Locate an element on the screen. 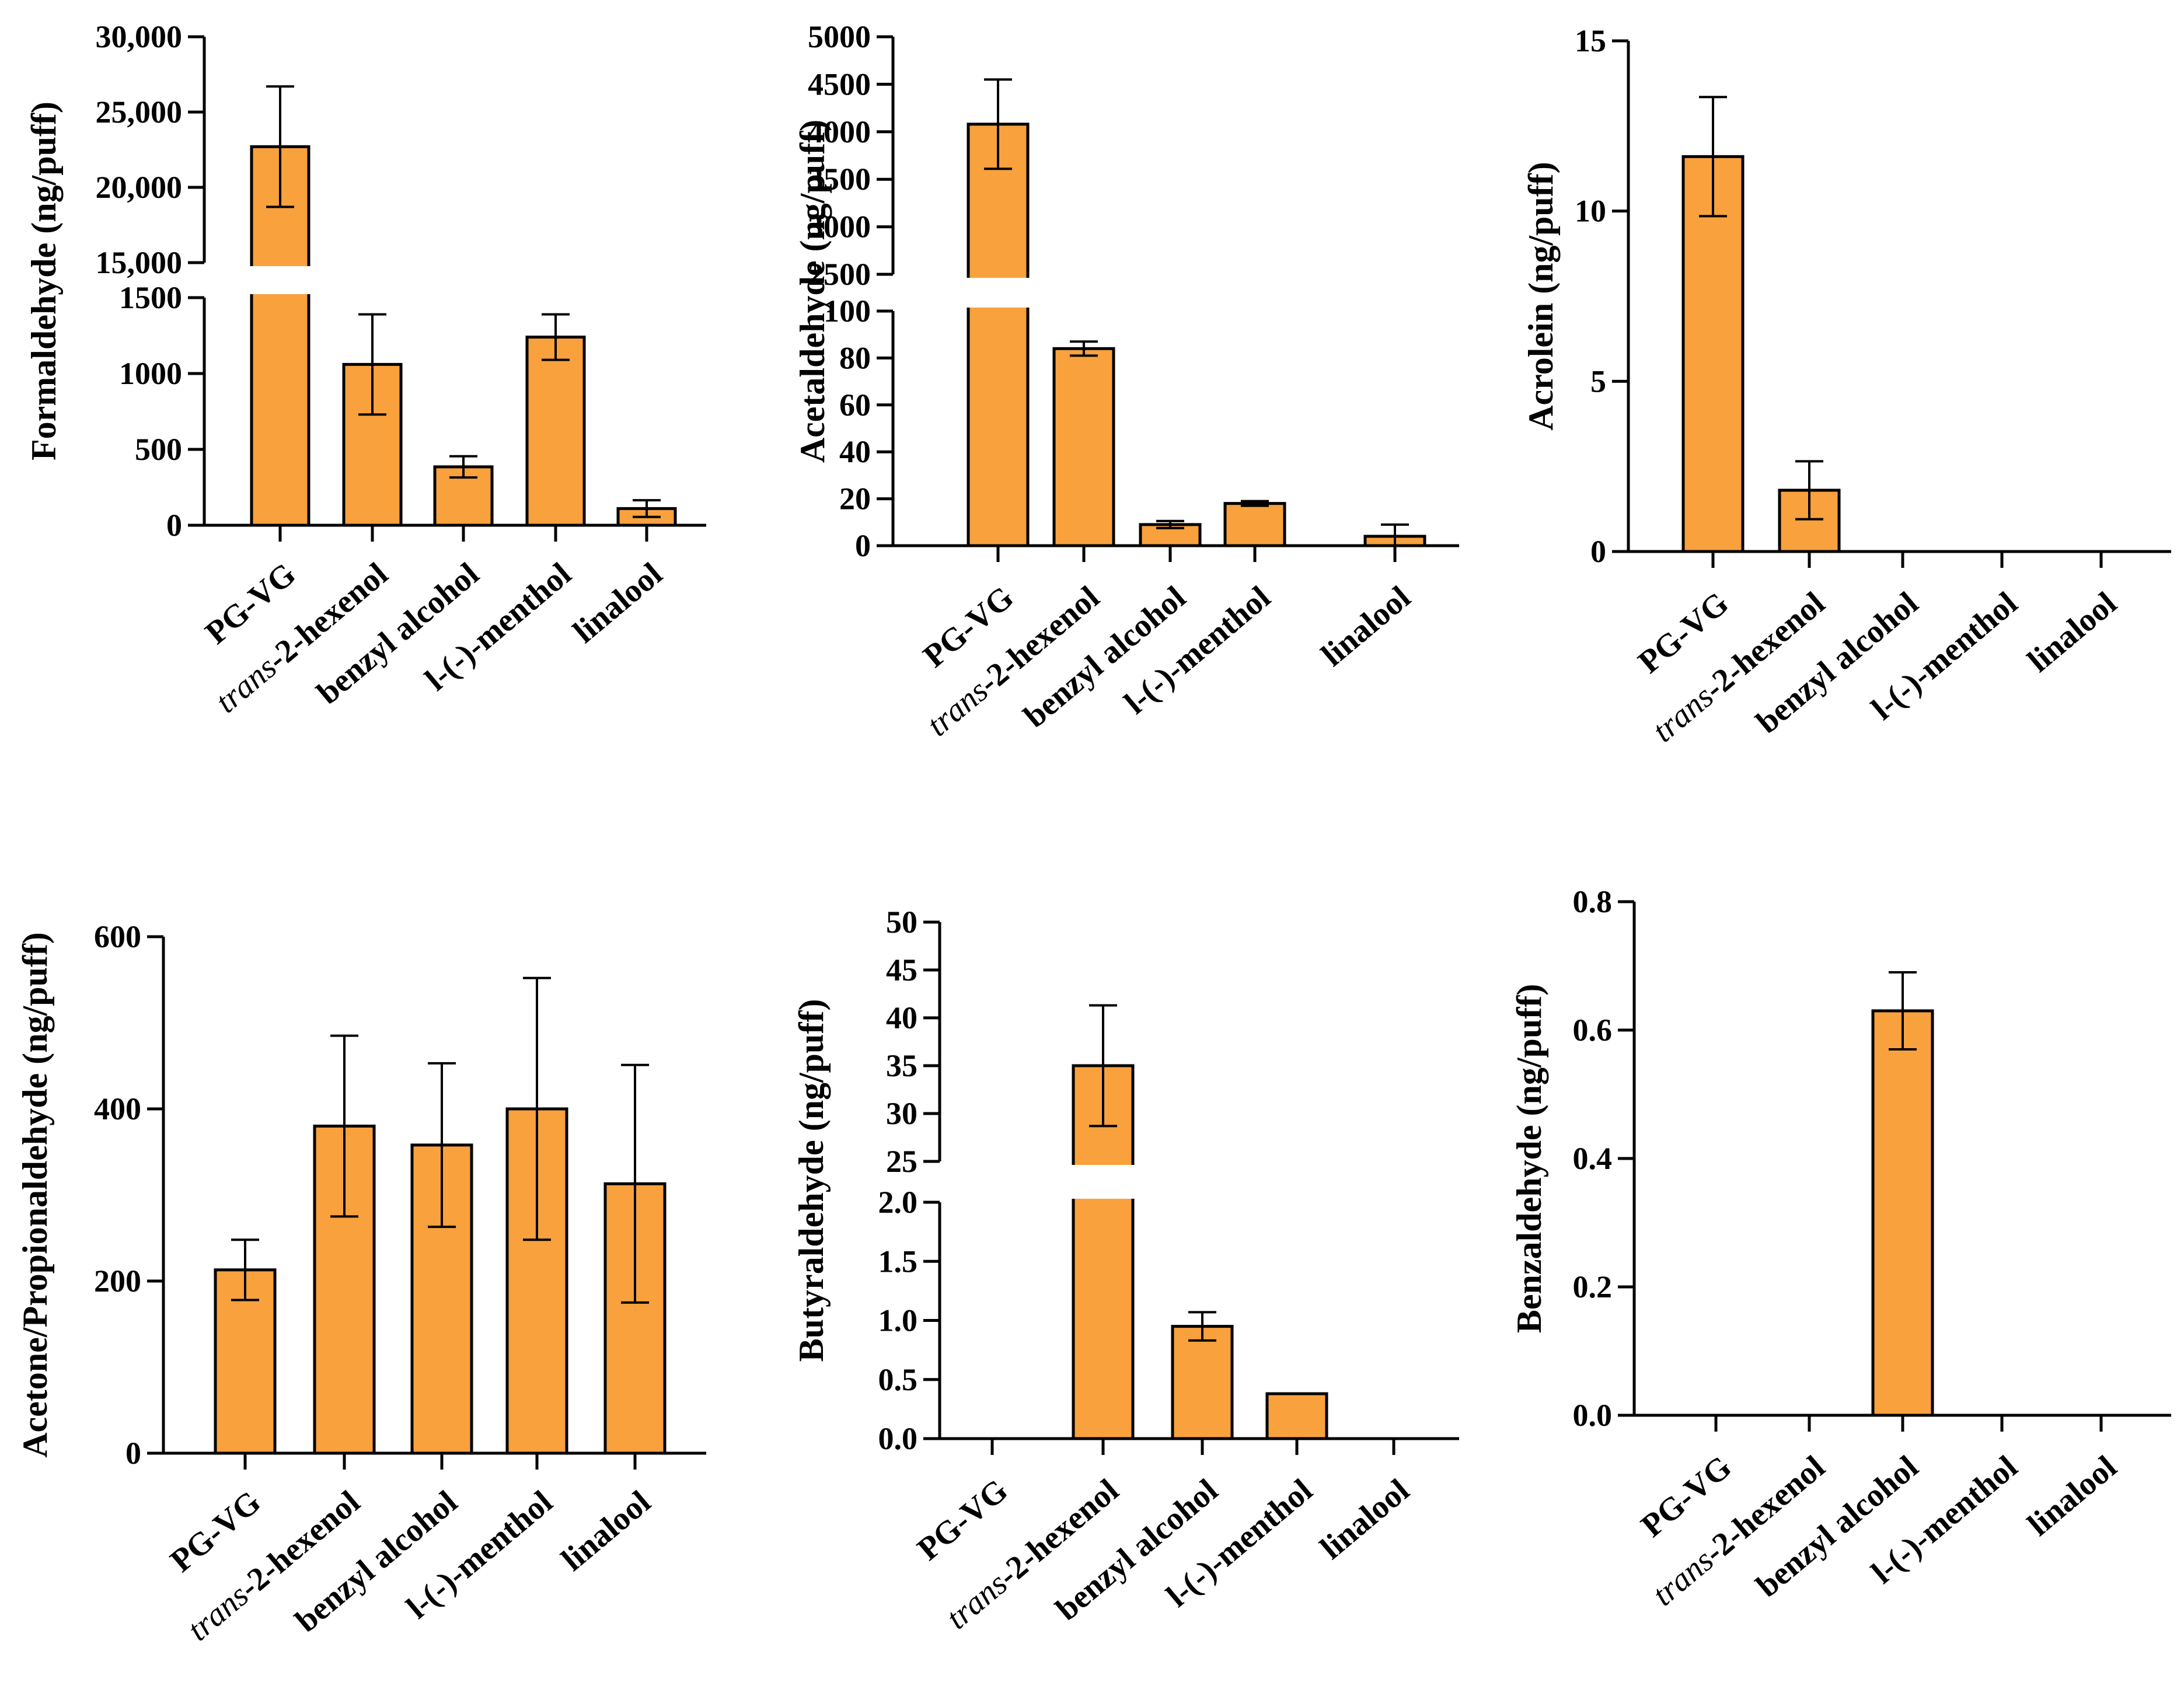  y-tick-label: 200 is located at coordinates (117, 1282).